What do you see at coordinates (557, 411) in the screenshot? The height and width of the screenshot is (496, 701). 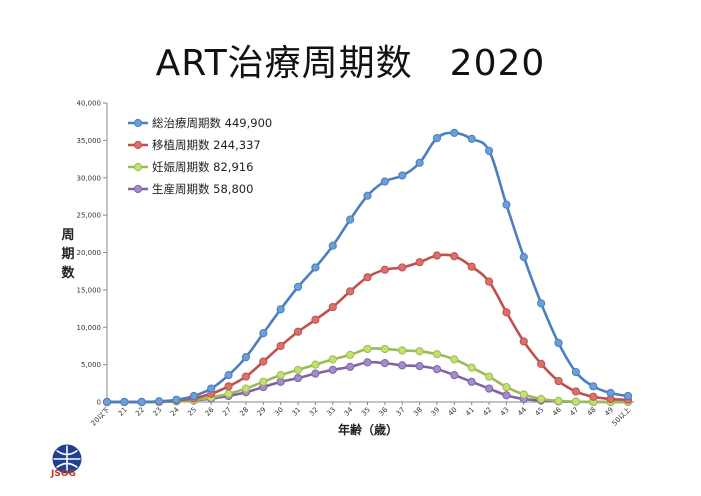 I see `x-tick-label: 46` at bounding box center [557, 411].